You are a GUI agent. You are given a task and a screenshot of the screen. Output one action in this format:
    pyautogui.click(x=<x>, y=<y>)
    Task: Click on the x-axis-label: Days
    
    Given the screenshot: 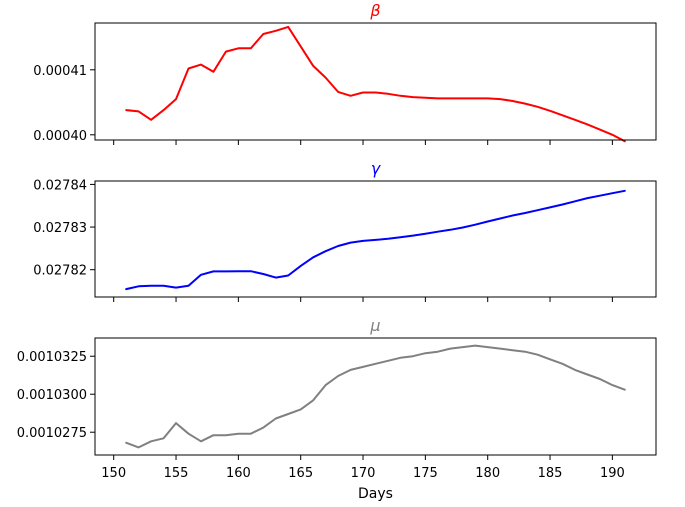 What is the action you would take?
    pyautogui.click(x=375, y=494)
    